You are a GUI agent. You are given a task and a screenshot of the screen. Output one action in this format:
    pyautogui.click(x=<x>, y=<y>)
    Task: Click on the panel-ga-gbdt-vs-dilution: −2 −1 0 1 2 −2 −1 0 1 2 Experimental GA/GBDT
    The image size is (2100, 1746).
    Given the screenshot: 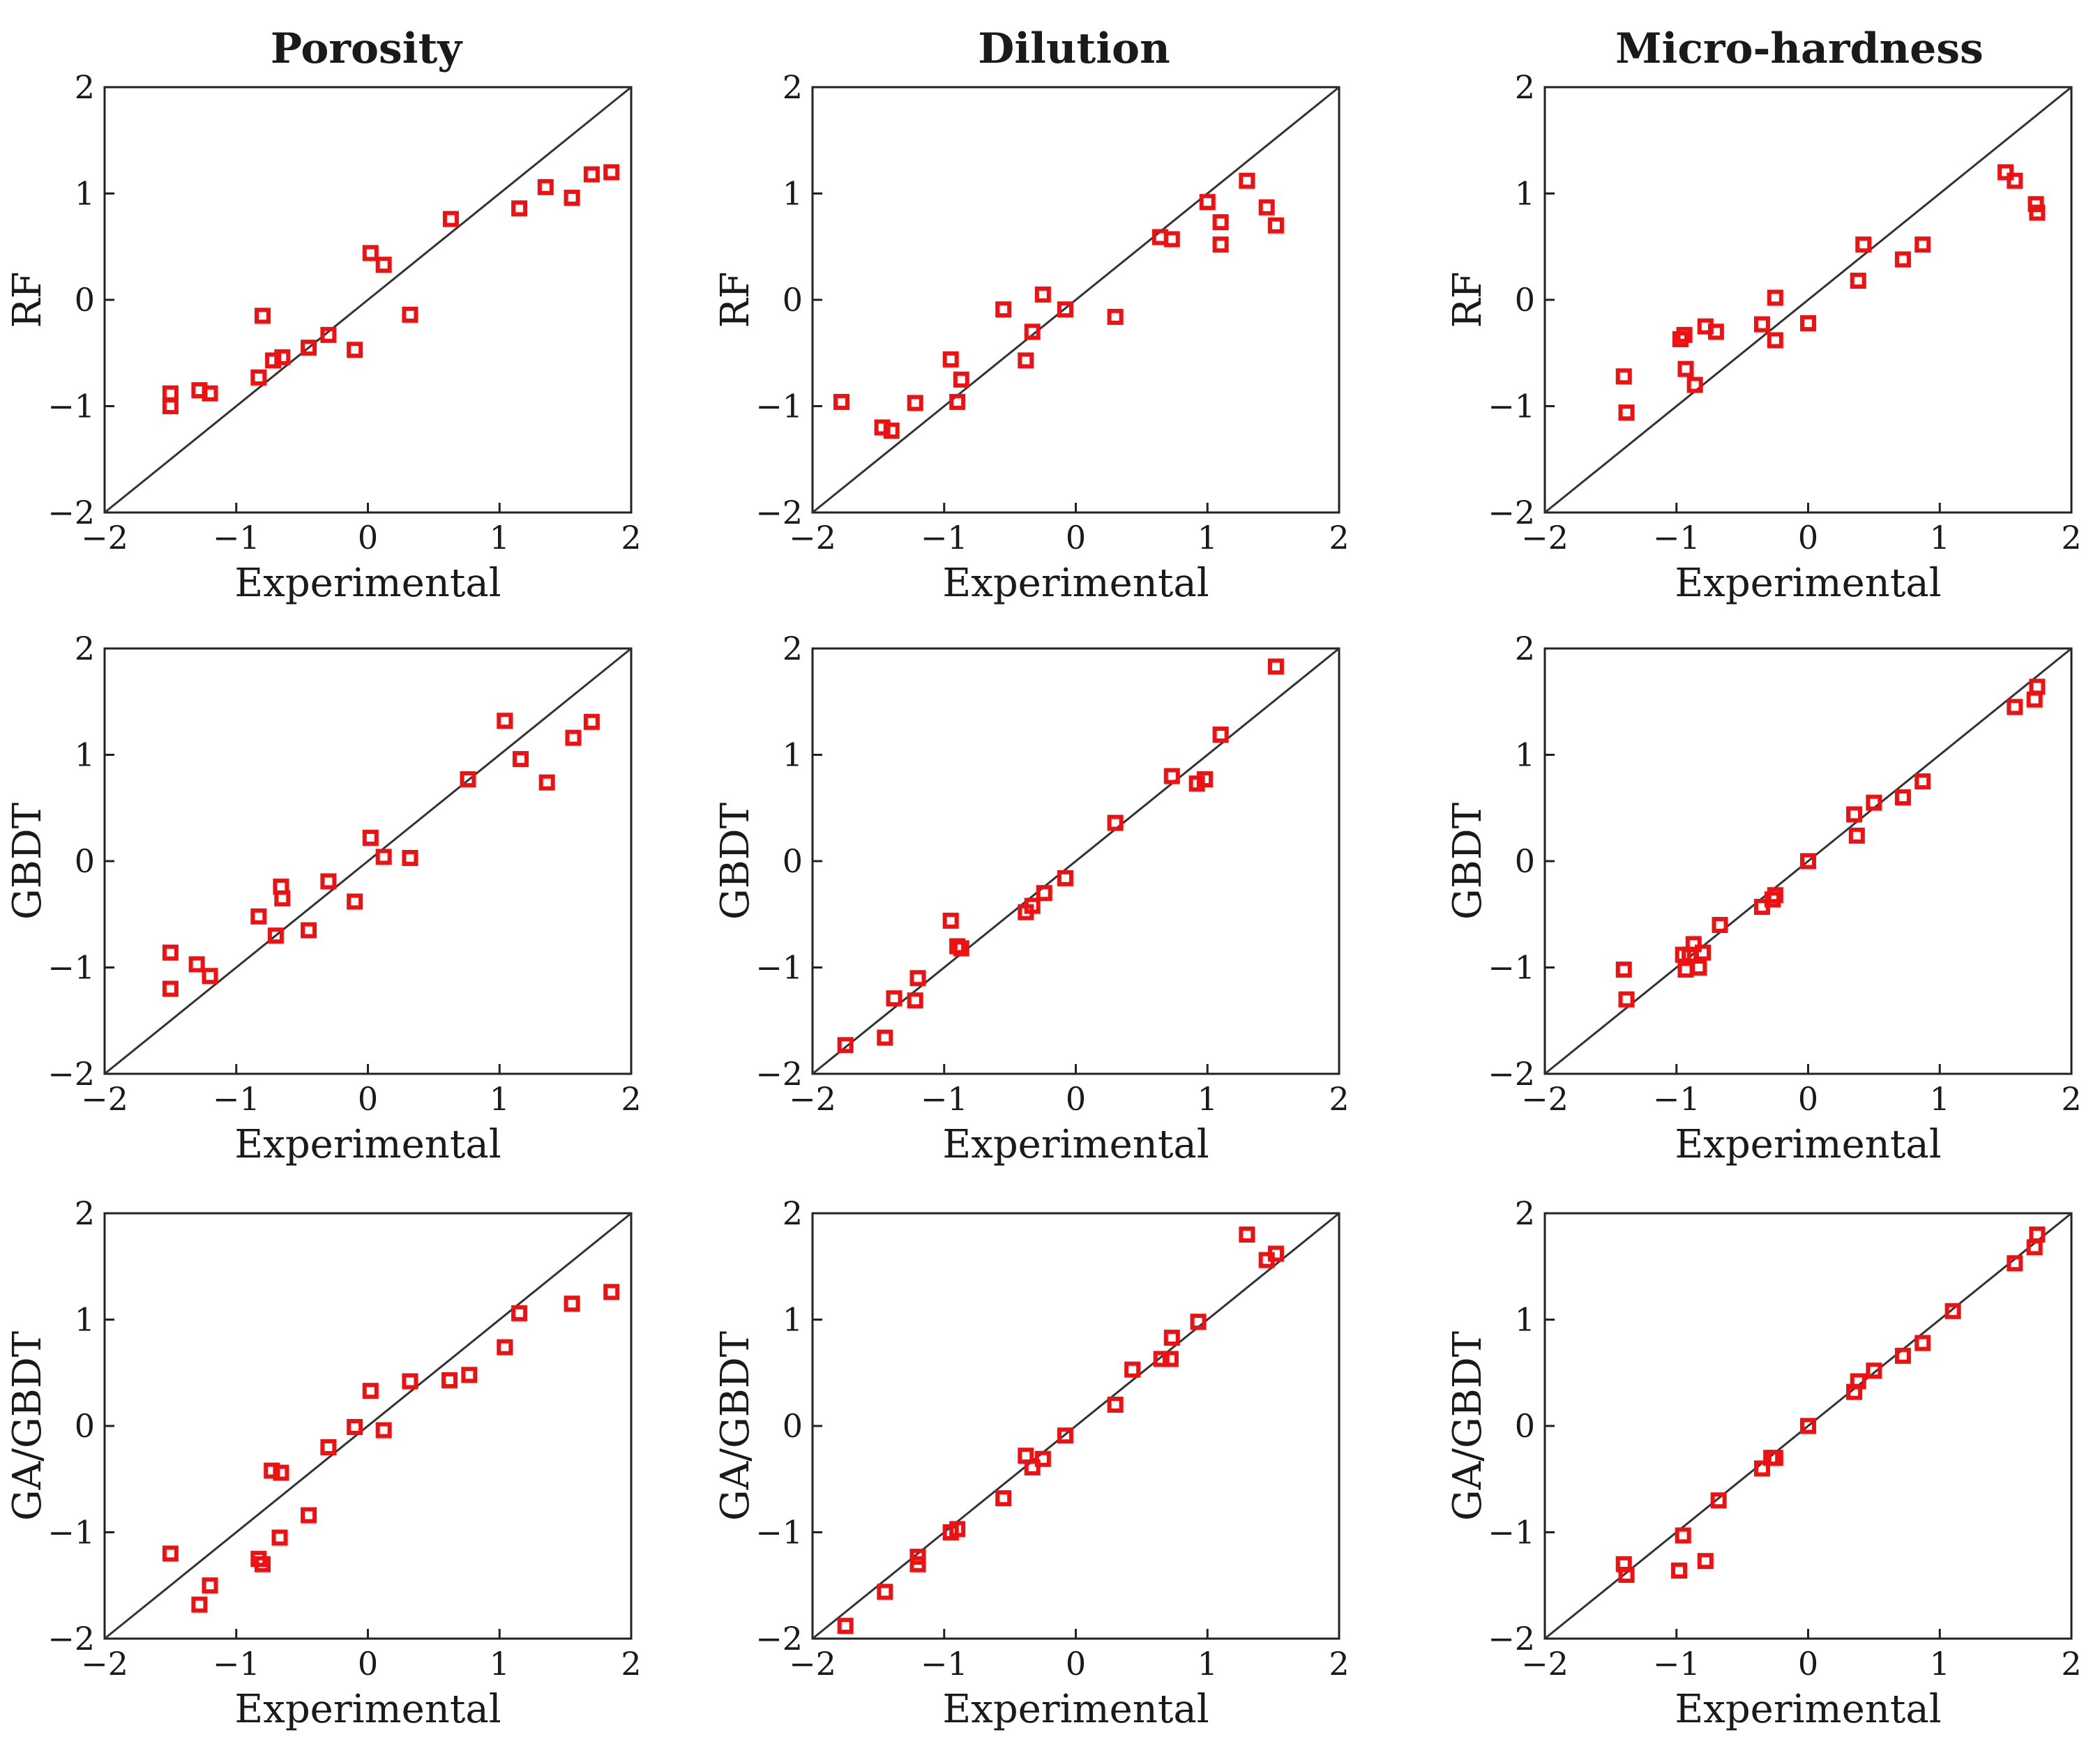 What is the action you would take?
    pyautogui.click(x=1031, y=1463)
    